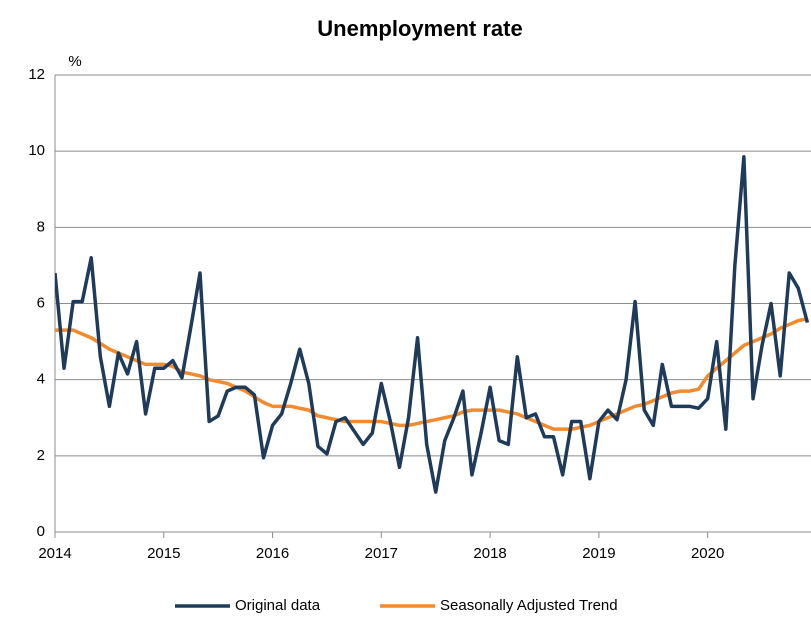 The height and width of the screenshot is (620, 811). Describe the element at coordinates (74, 61) in the screenshot. I see `y-unit-label: %` at that location.